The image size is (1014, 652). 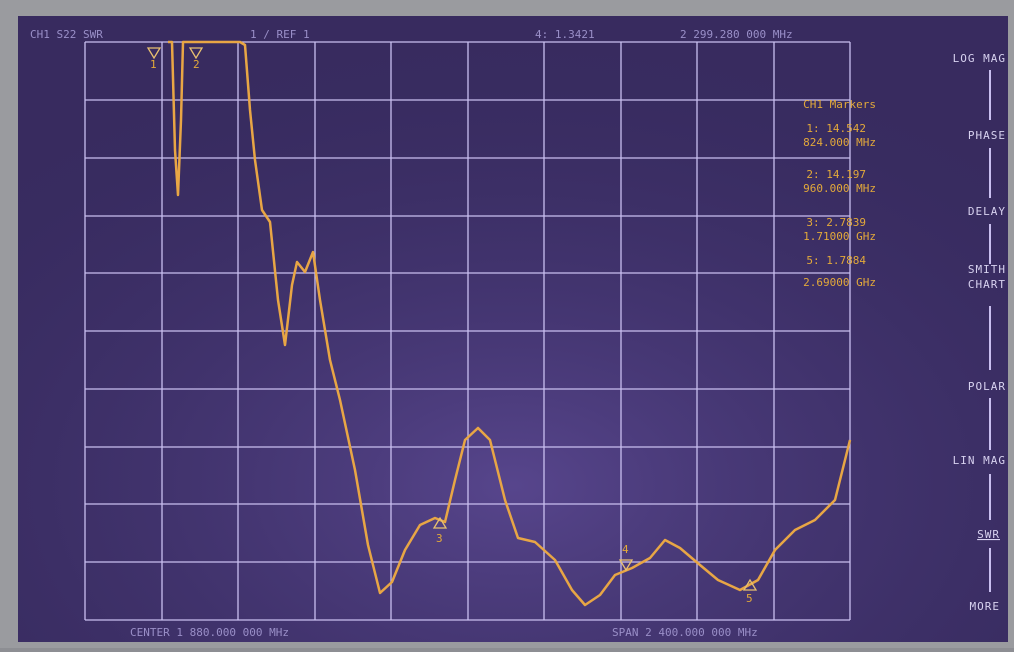 I want to click on marker-label: 4, so click(x=625, y=549).